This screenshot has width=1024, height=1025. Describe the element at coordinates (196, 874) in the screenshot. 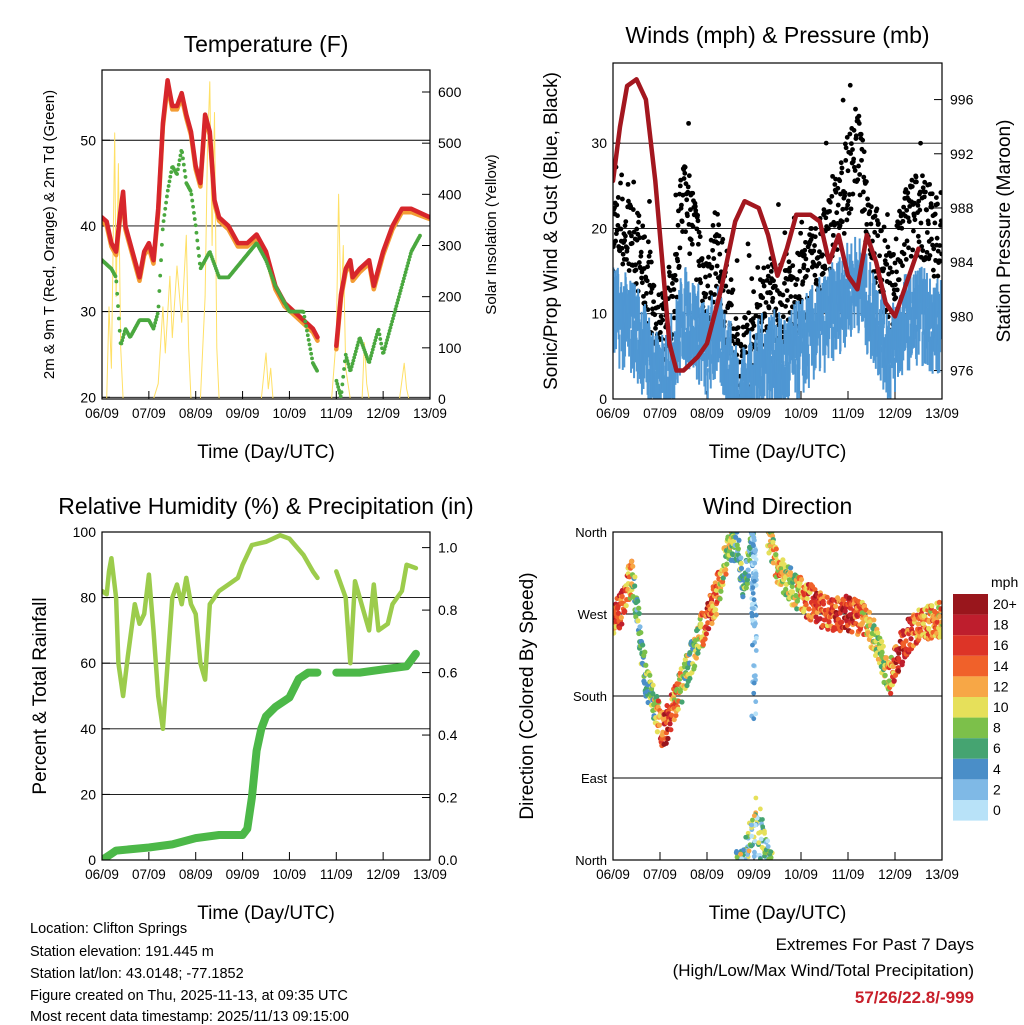

I see `x-tick-label: 08/09` at that location.